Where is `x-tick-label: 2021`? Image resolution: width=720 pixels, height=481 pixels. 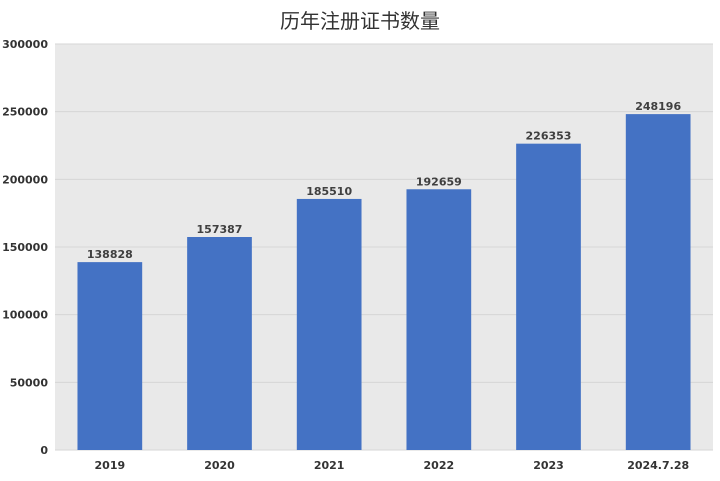
x-tick-label: 2021 is located at coordinates (329, 465).